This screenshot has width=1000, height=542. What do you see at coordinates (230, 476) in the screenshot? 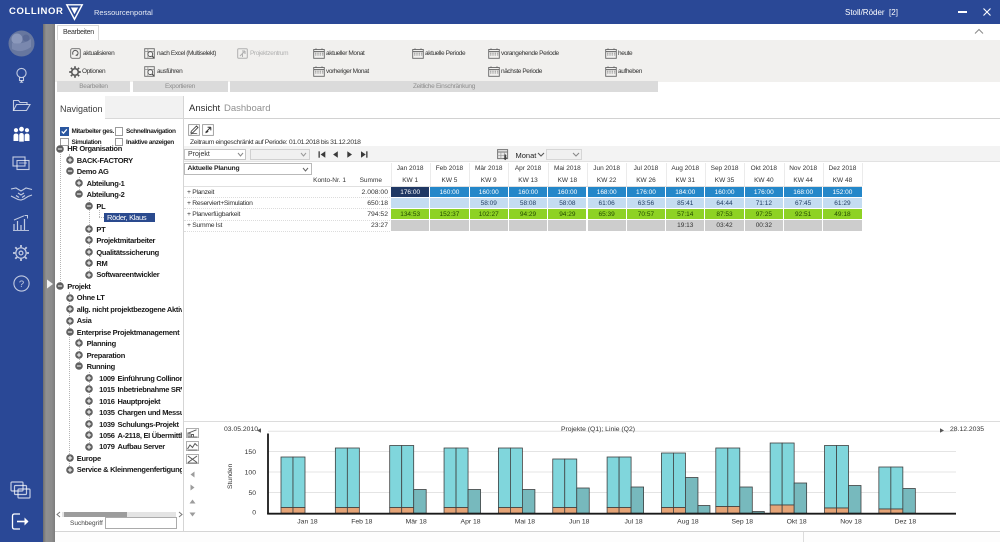
I see `svg-text: Stunden` at bounding box center [230, 476].